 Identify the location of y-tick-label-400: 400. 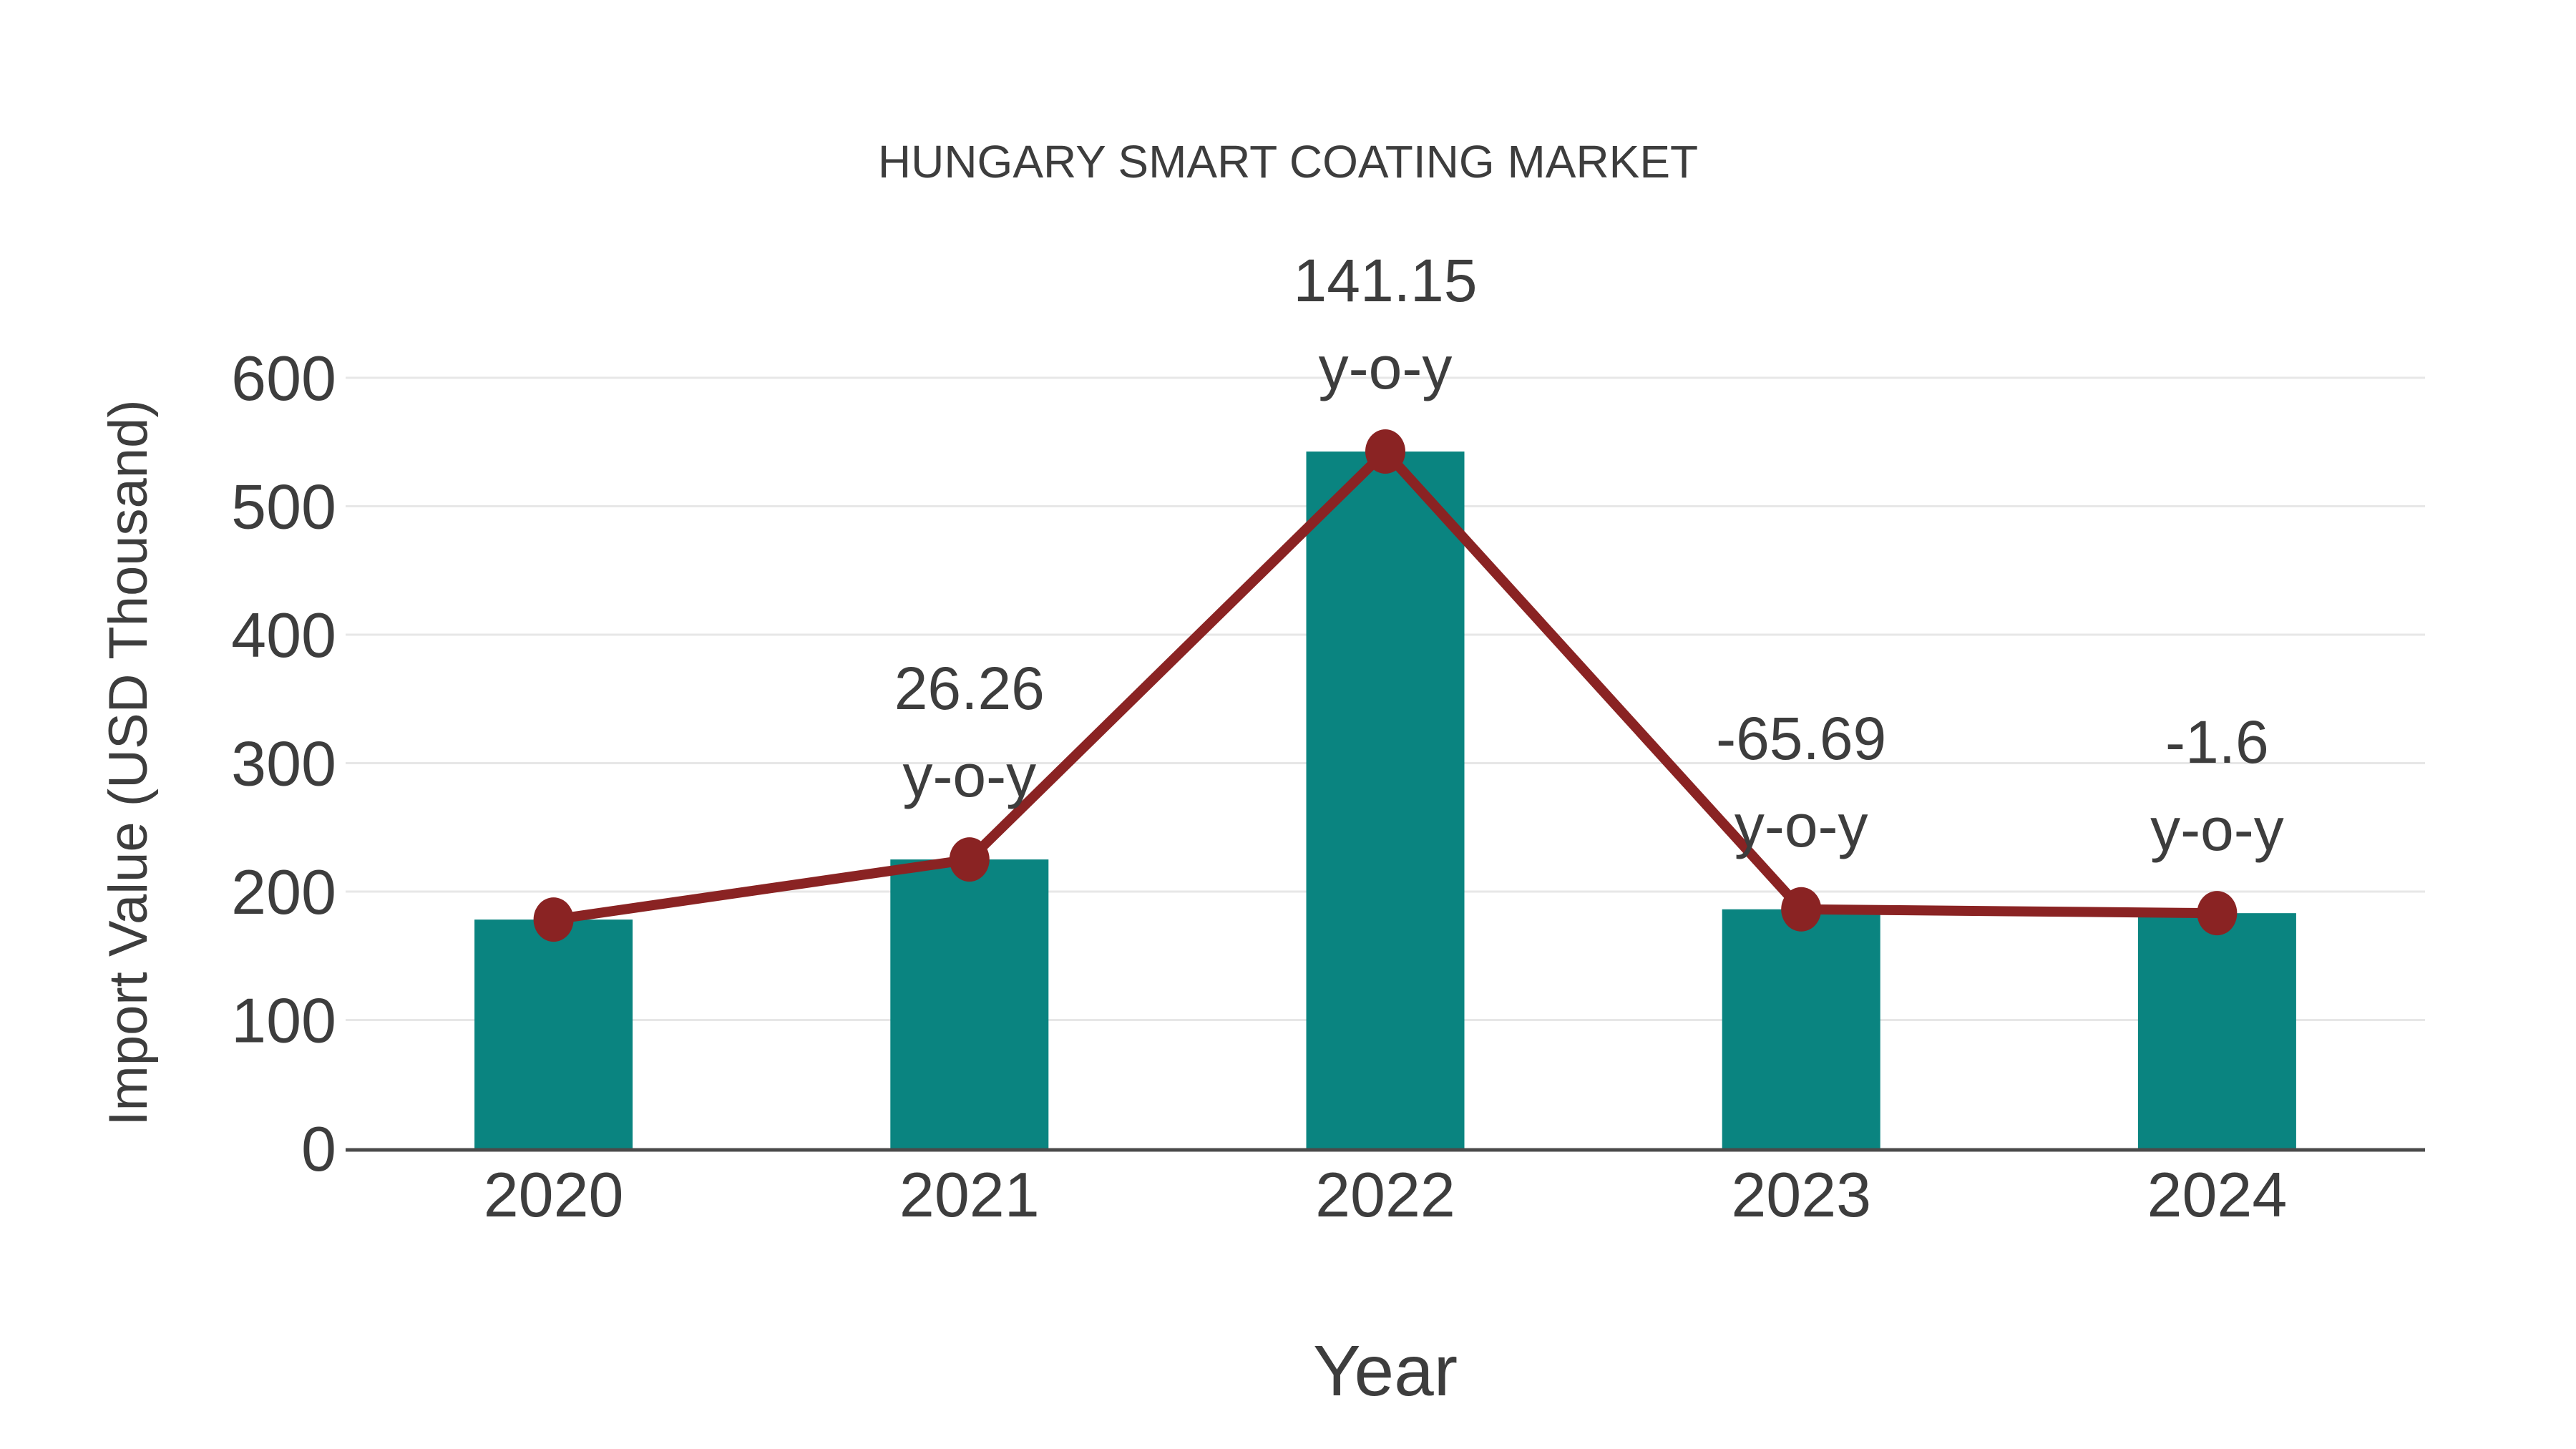
(283, 635).